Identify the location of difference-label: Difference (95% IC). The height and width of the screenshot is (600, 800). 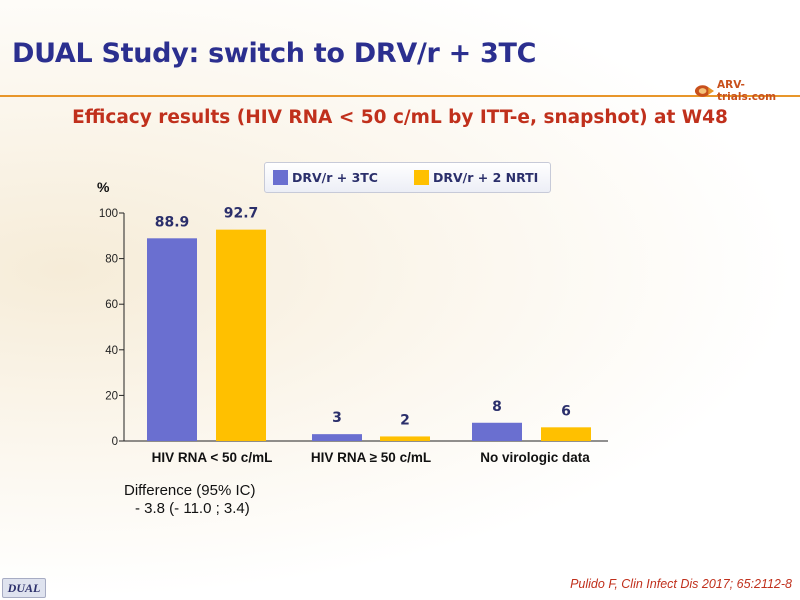
(190, 490).